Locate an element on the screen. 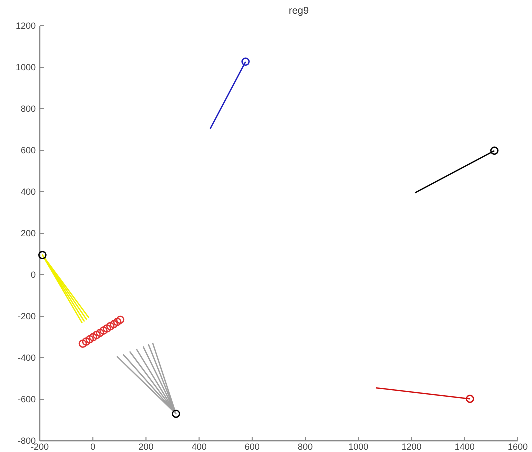  x-tick-label: 1400 is located at coordinates (464, 447).